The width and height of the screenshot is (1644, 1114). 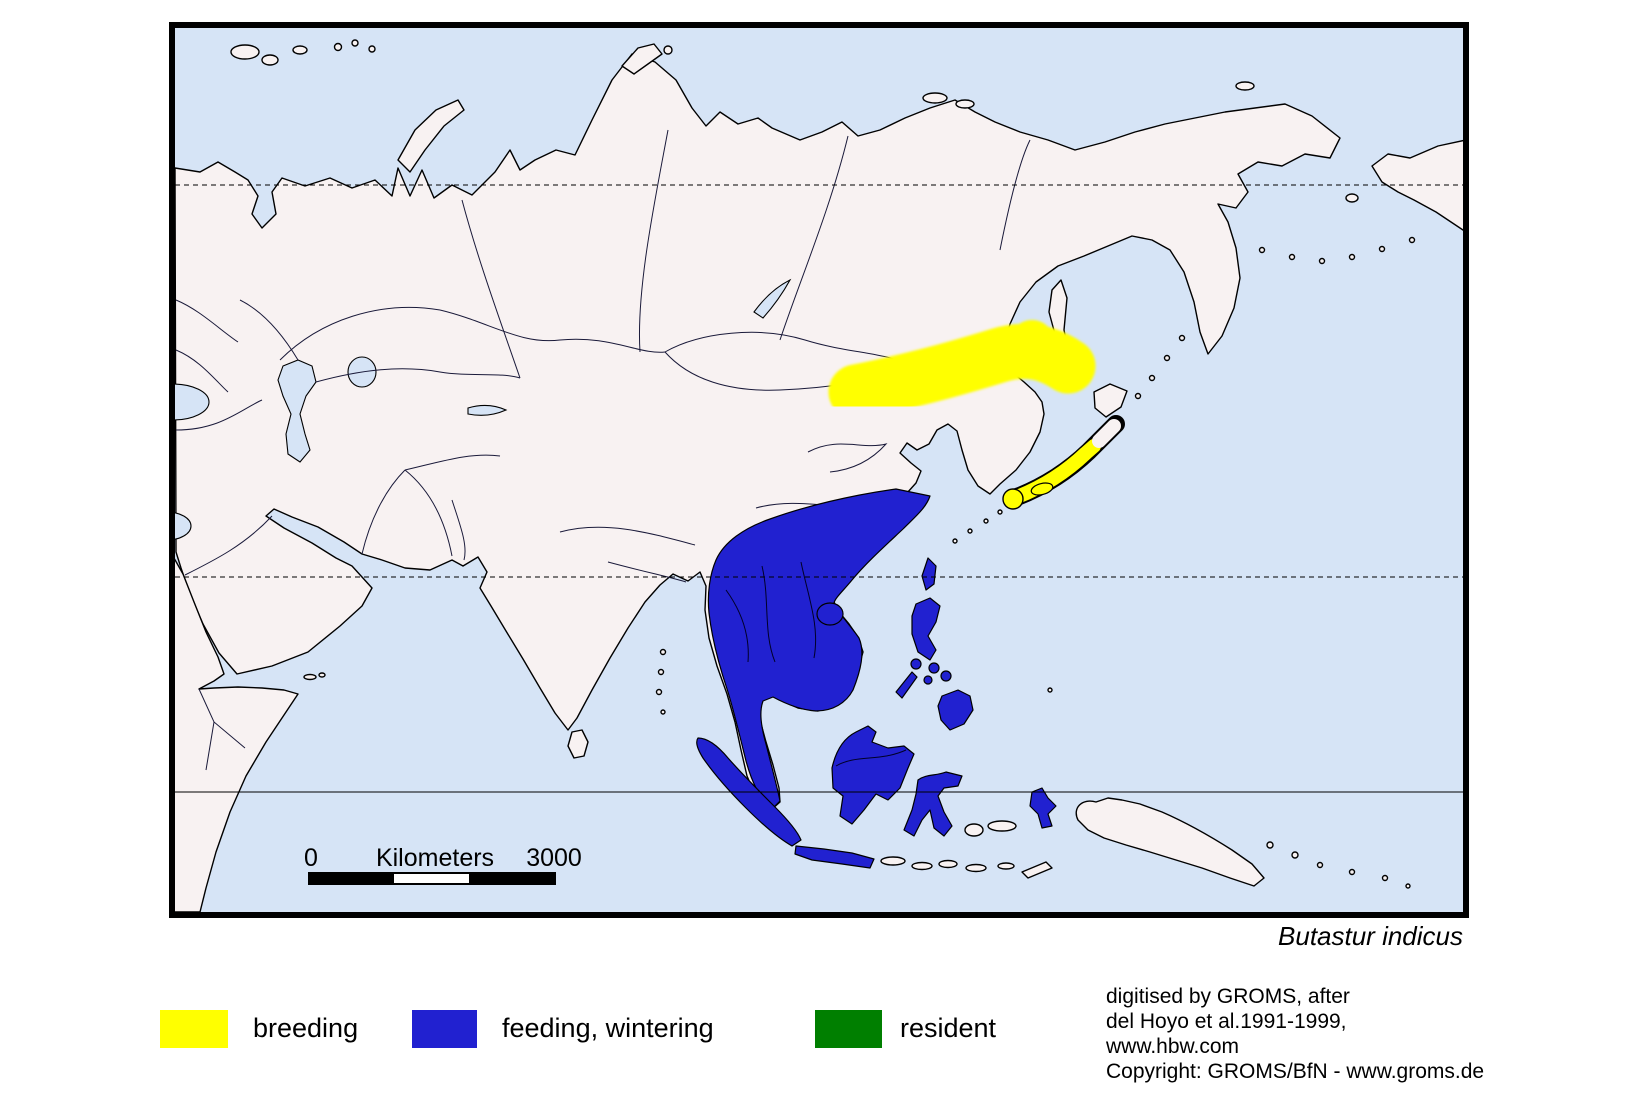 What do you see at coordinates (873, 775) in the screenshot?
I see `wintering-range-borneo` at bounding box center [873, 775].